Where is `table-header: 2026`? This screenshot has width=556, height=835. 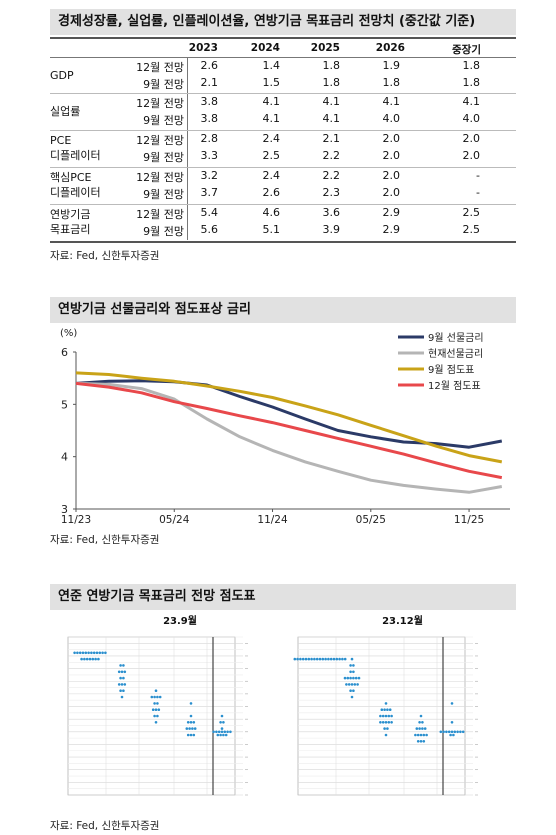
table-header: 2026 is located at coordinates (390, 48).